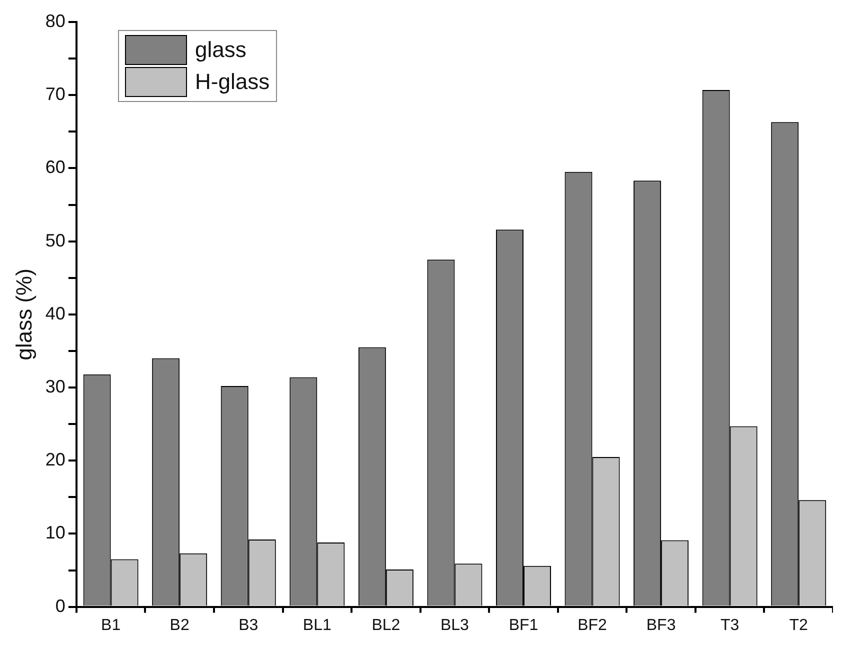  I want to click on x-tick-label: BL1, so click(317, 625).